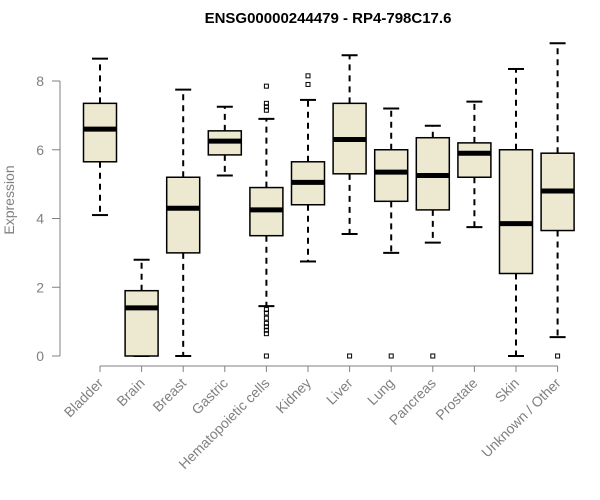  Describe the element at coordinates (169, 395) in the screenshot. I see `x-tick-label: Breast` at that location.